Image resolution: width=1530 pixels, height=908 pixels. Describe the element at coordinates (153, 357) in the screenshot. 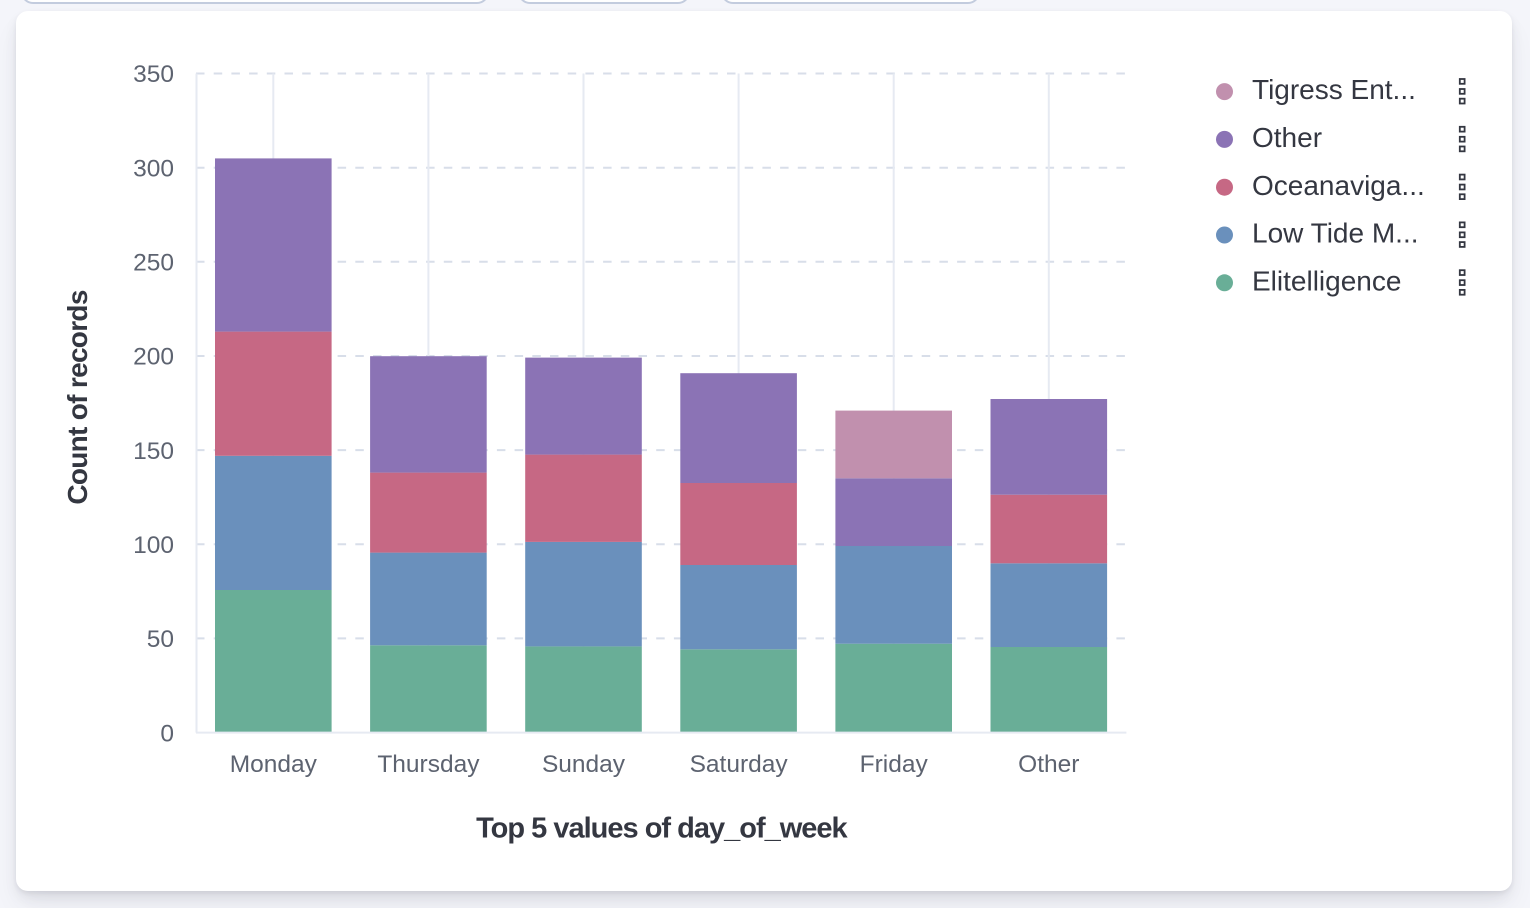

I see `svg-text: 200` at that location.